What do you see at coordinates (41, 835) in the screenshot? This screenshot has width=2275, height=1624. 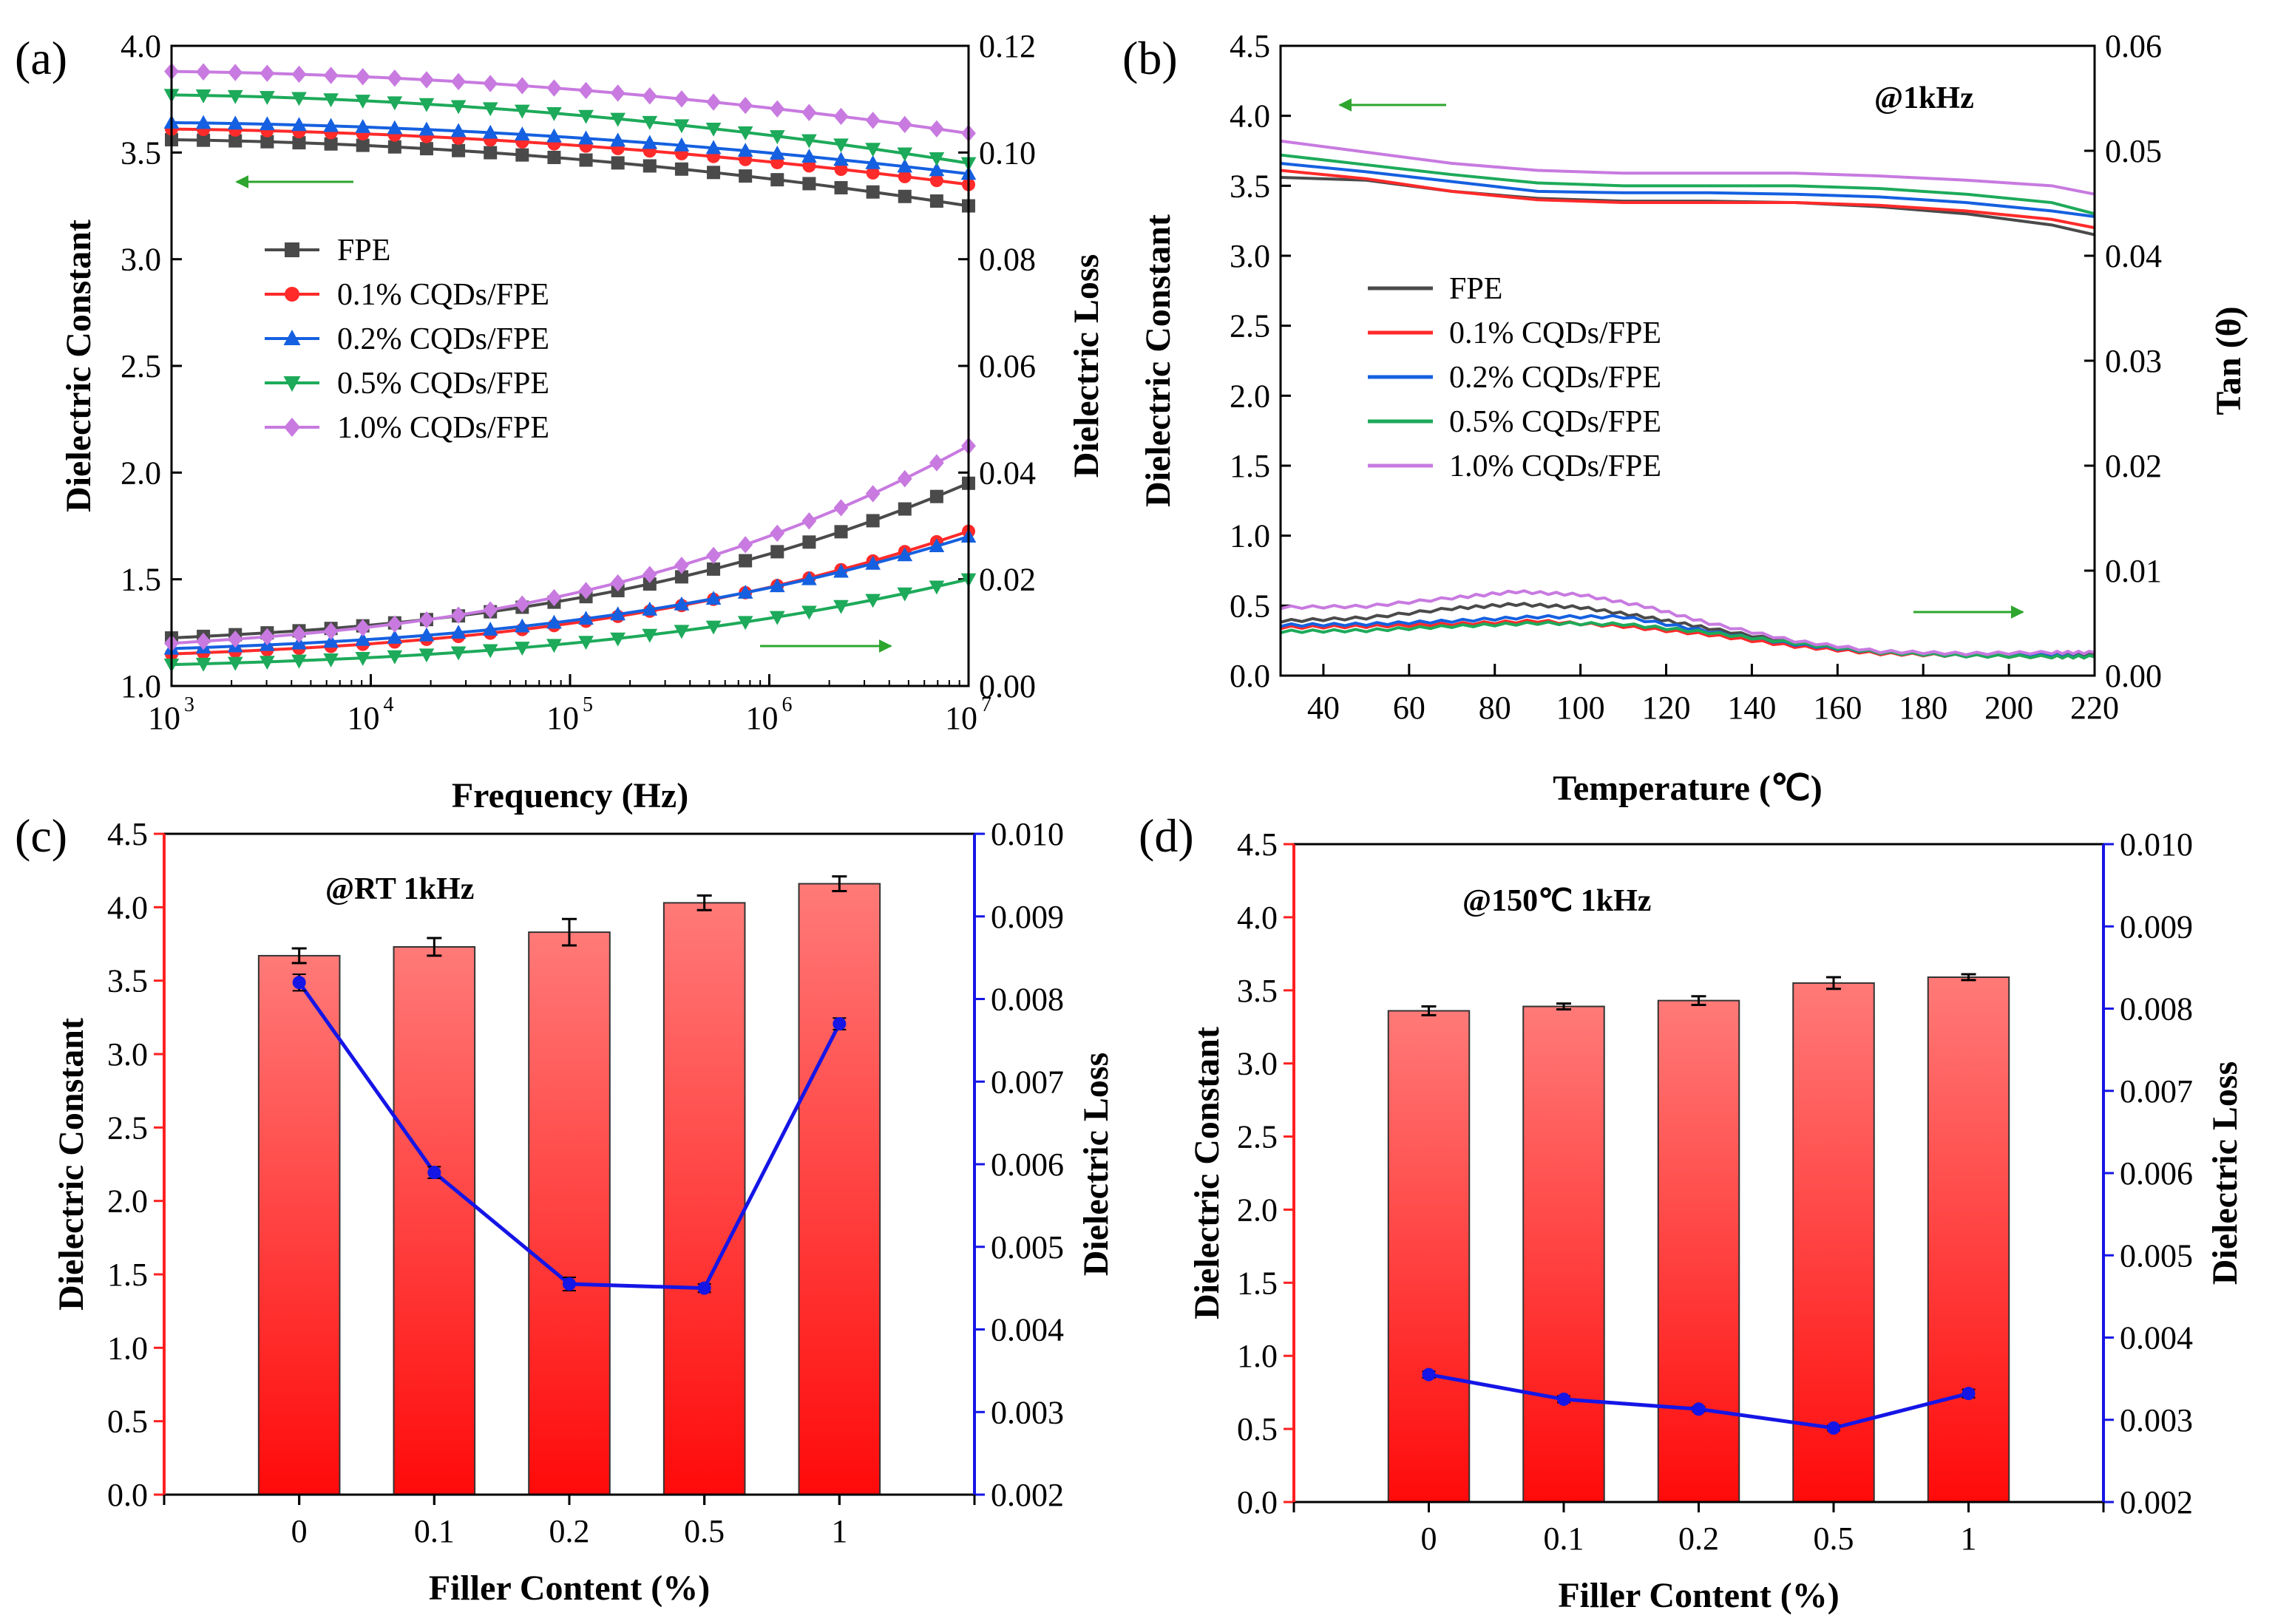 I see `panel-label: (c)` at bounding box center [41, 835].